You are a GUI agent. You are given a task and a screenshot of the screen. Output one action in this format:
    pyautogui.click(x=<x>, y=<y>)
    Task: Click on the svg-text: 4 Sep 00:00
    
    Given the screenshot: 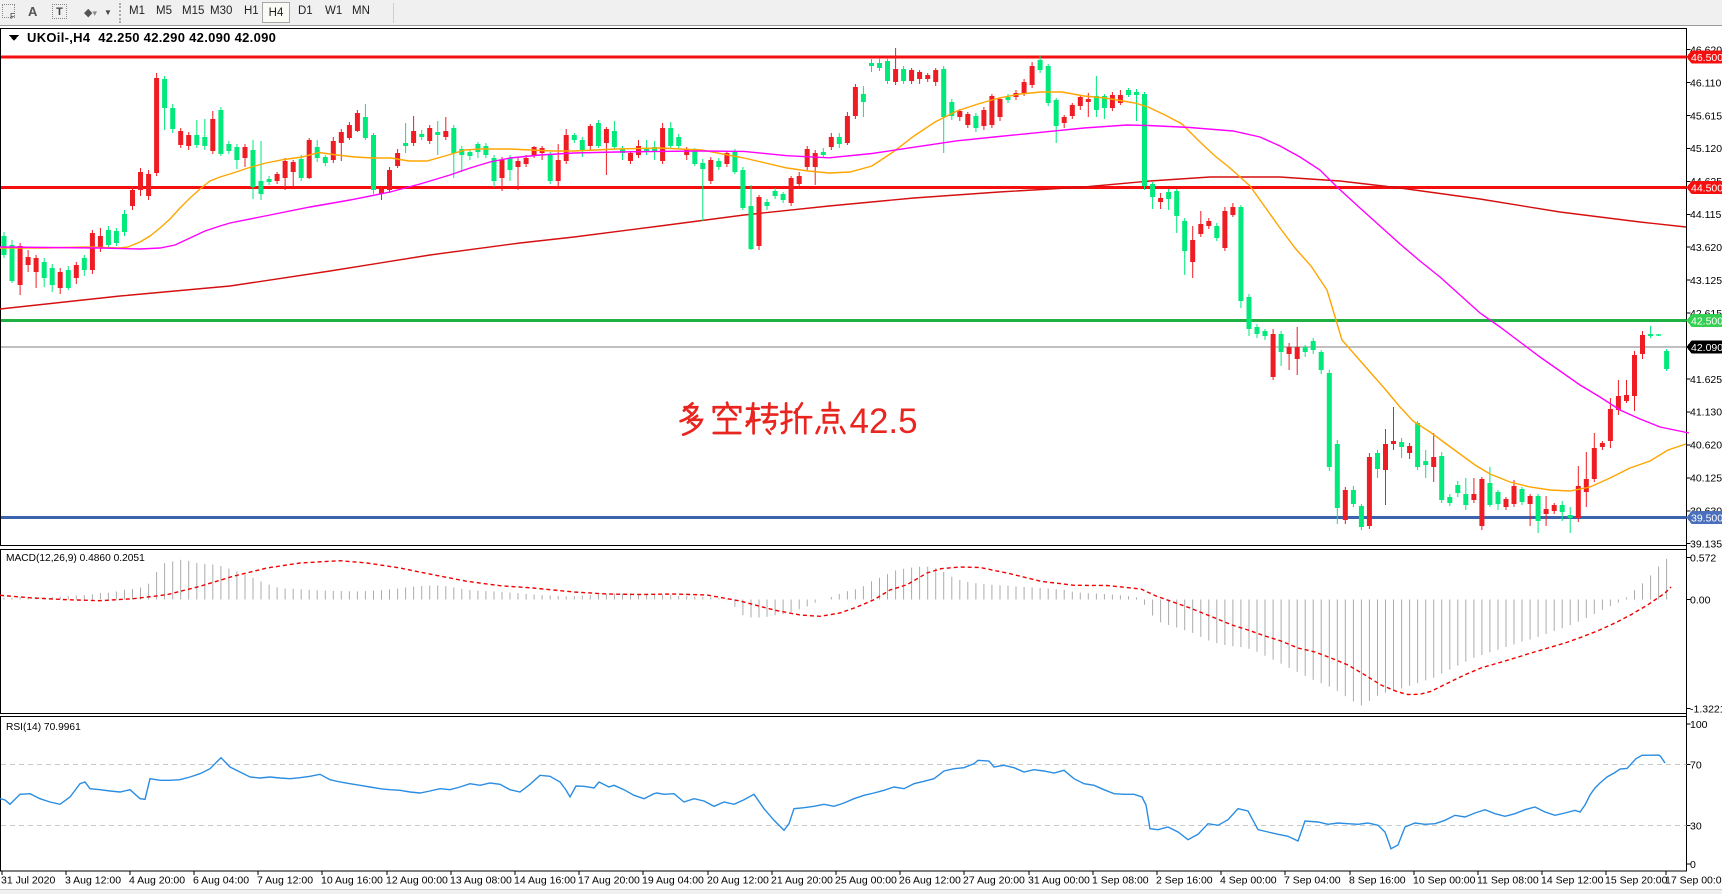 What is the action you would take?
    pyautogui.click(x=1248, y=881)
    